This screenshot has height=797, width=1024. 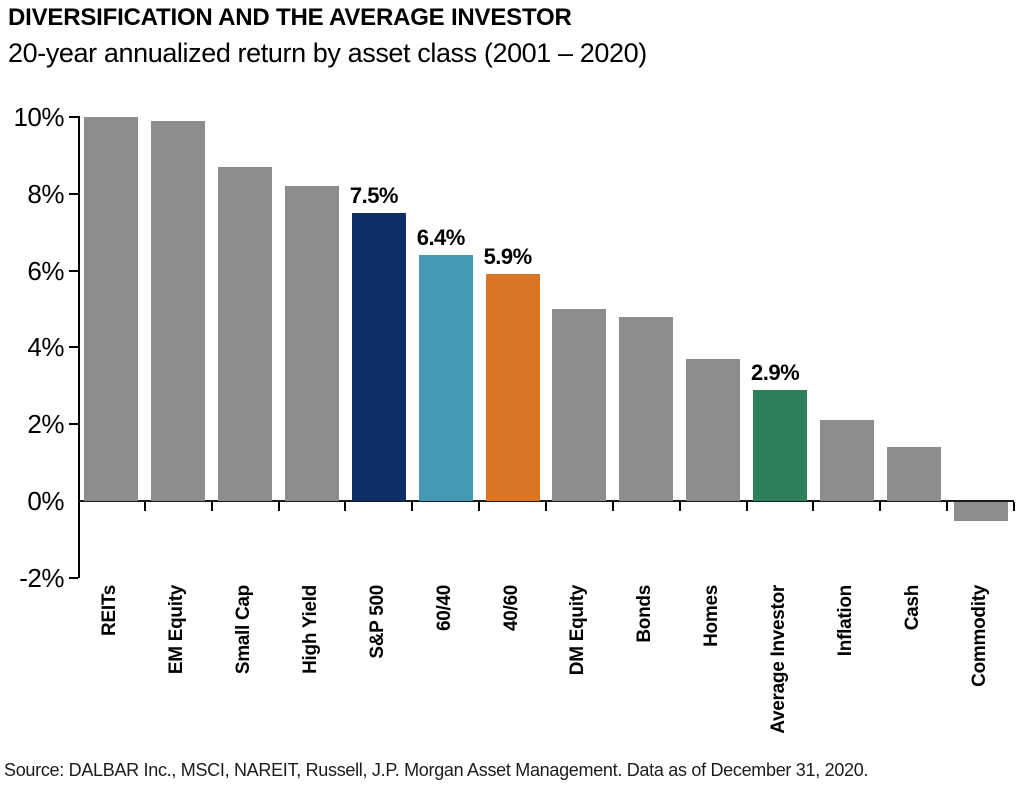 What do you see at coordinates (45, 193) in the screenshot?
I see `y-tick-label: 8%` at bounding box center [45, 193].